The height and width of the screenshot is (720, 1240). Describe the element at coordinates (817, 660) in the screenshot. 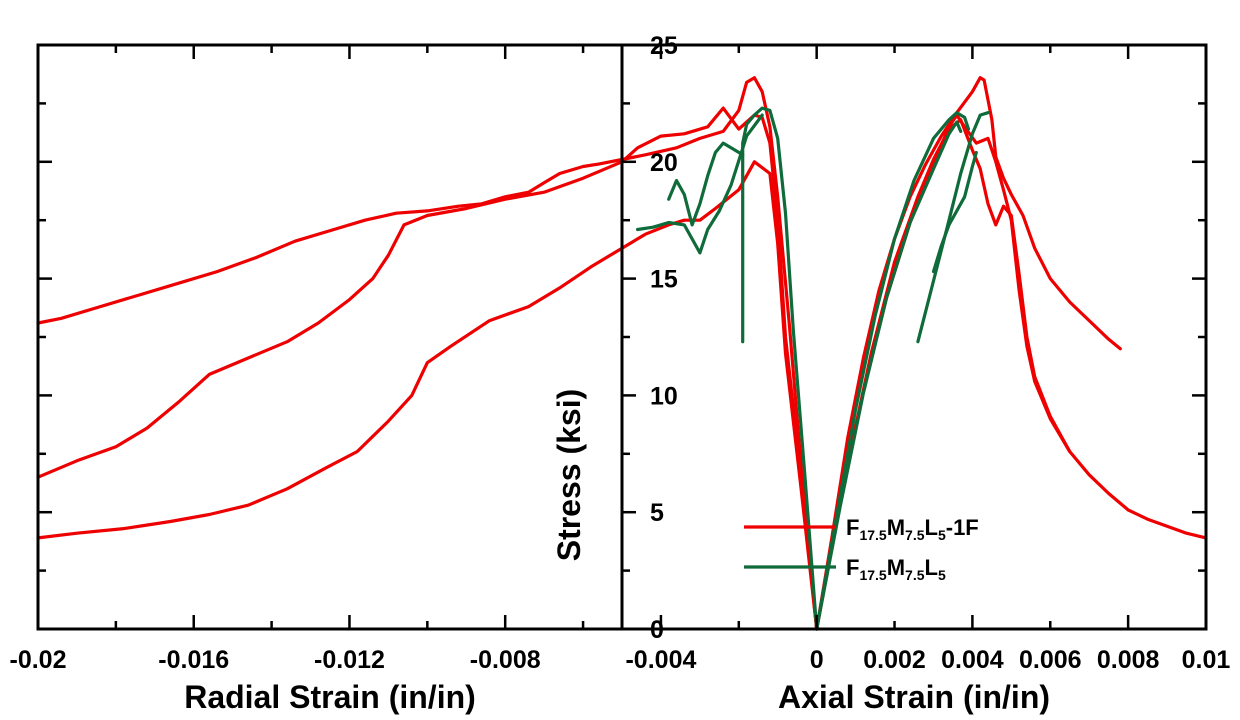

I see `x-left-tick-label: 0` at that location.